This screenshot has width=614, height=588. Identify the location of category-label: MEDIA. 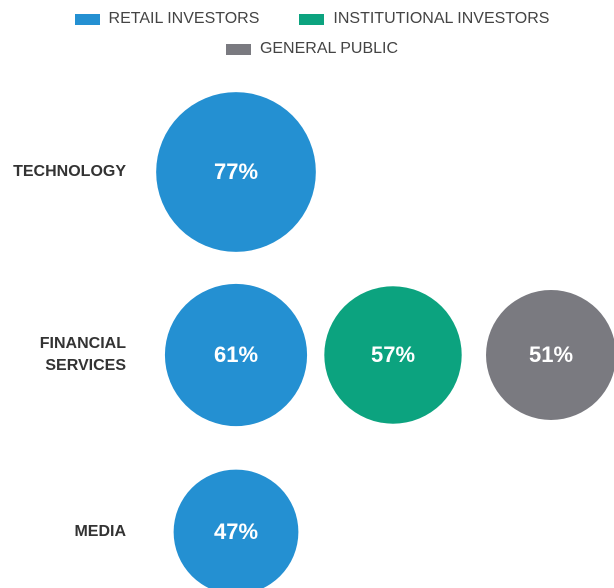
(100, 531).